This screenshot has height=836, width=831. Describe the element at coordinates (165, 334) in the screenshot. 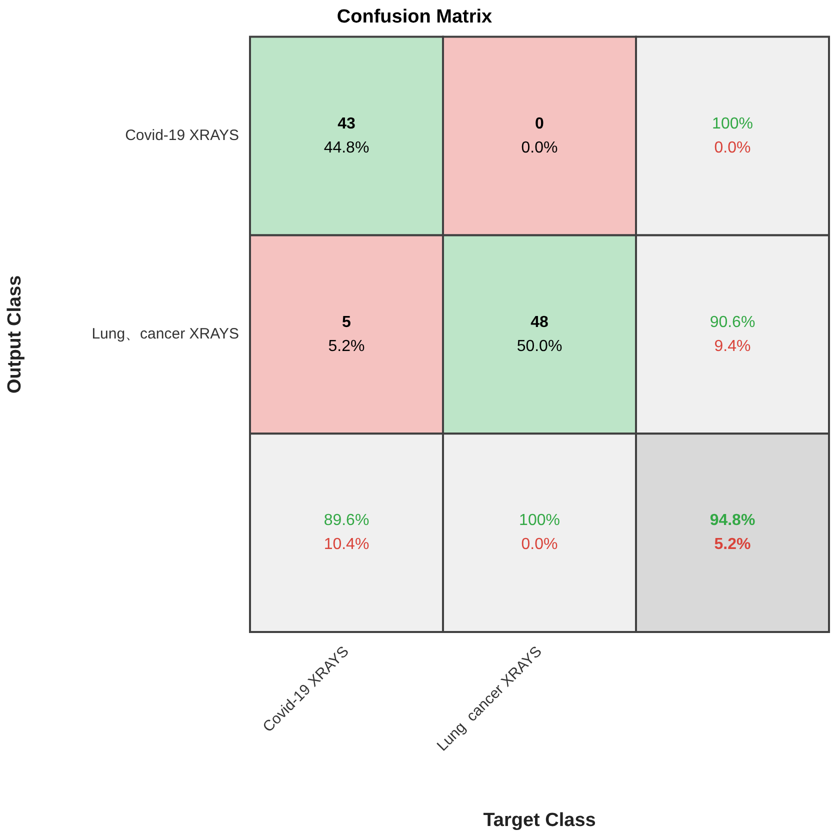

I see `y-tick-label: Lung、cancer XRAYS` at that location.